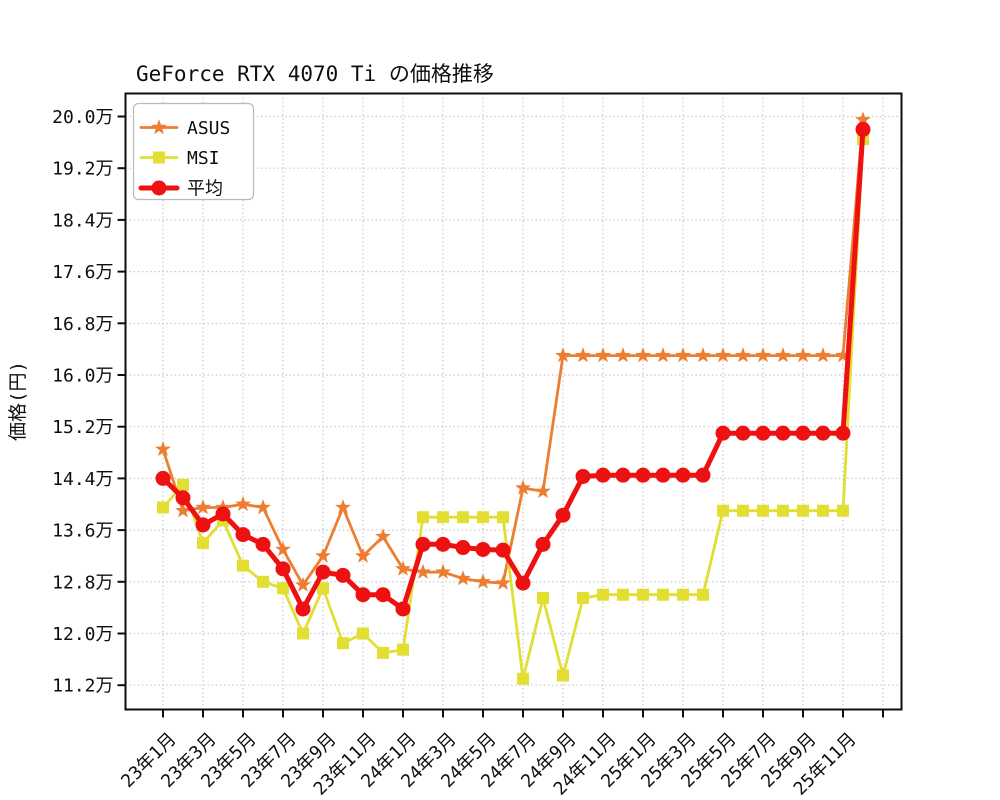 This screenshot has height=800, width=1000. What do you see at coordinates (82, 324) in the screenshot?
I see `y-tick-label: 16.8万` at bounding box center [82, 324].